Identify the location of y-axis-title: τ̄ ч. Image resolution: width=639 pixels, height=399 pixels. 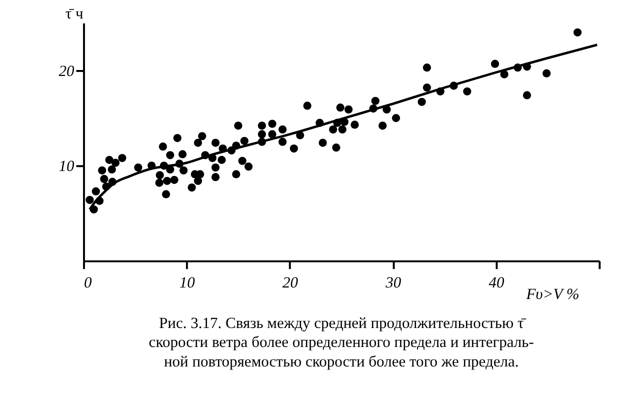
(74, 14).